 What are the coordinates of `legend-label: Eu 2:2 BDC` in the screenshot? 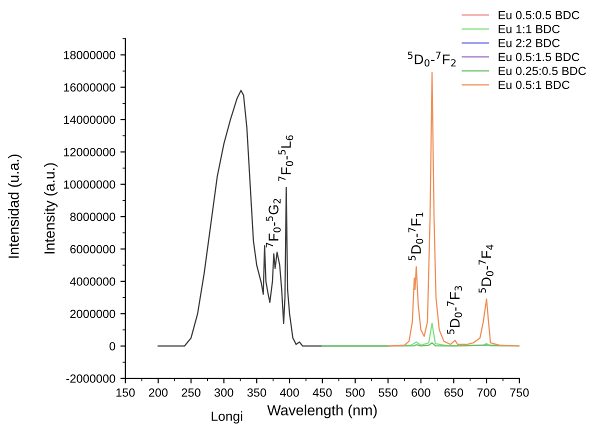 It's located at (529, 43).